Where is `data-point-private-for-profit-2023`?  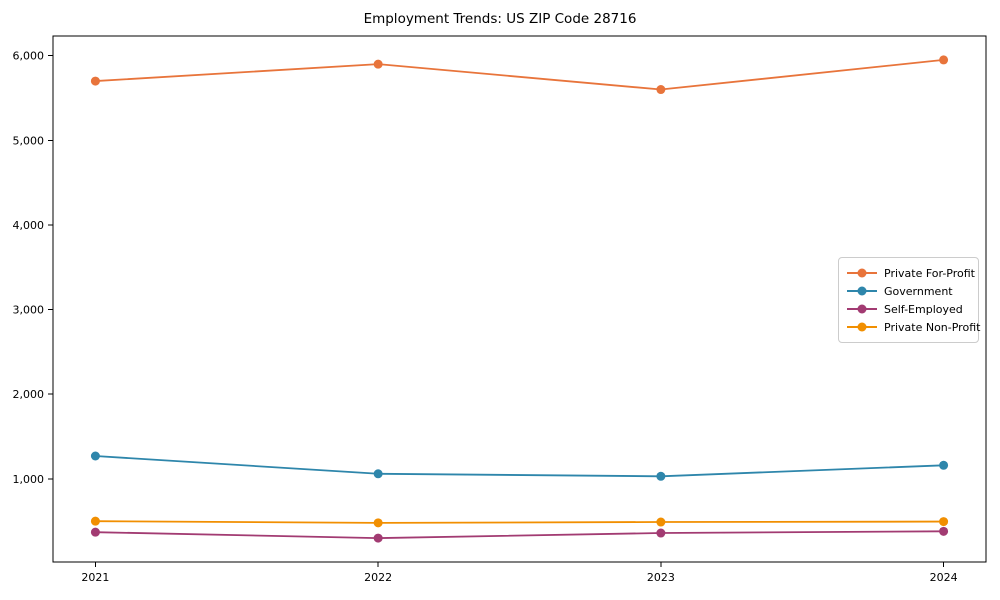
data-point-private-for-profit-2023 is located at coordinates (661, 90).